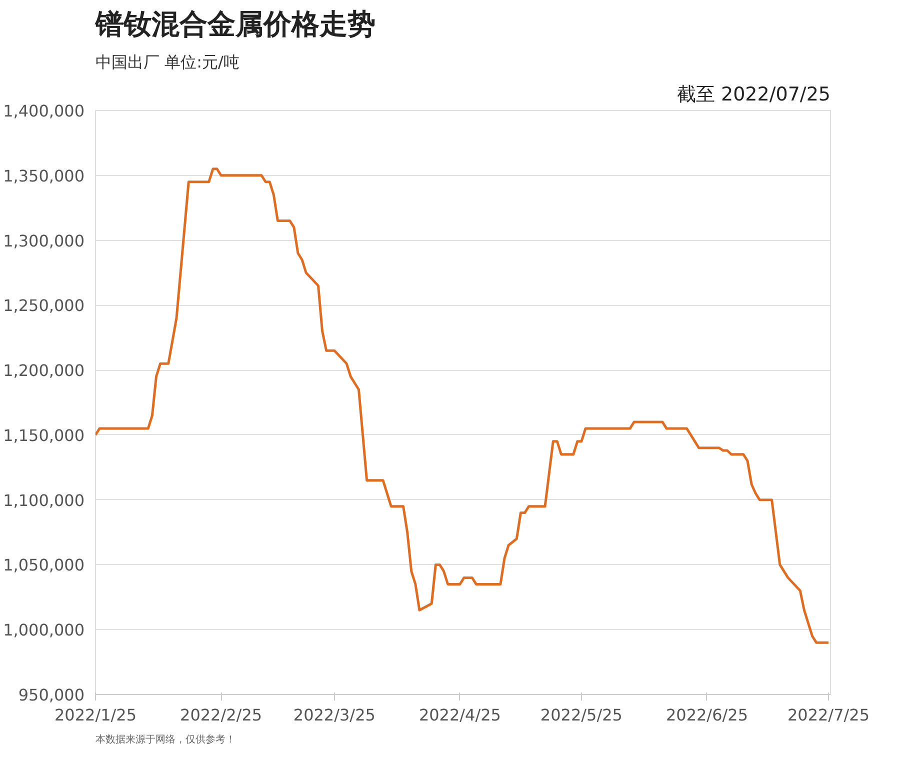  I want to click on y-tick-label: 1,400,000, so click(44, 111).